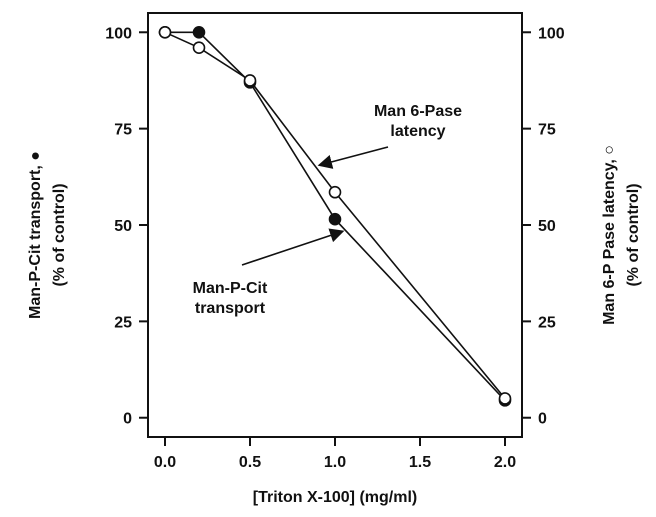 The width and height of the screenshot is (656, 517). What do you see at coordinates (542, 419) in the screenshot?
I see `y-right-tick-label: 0` at bounding box center [542, 419].